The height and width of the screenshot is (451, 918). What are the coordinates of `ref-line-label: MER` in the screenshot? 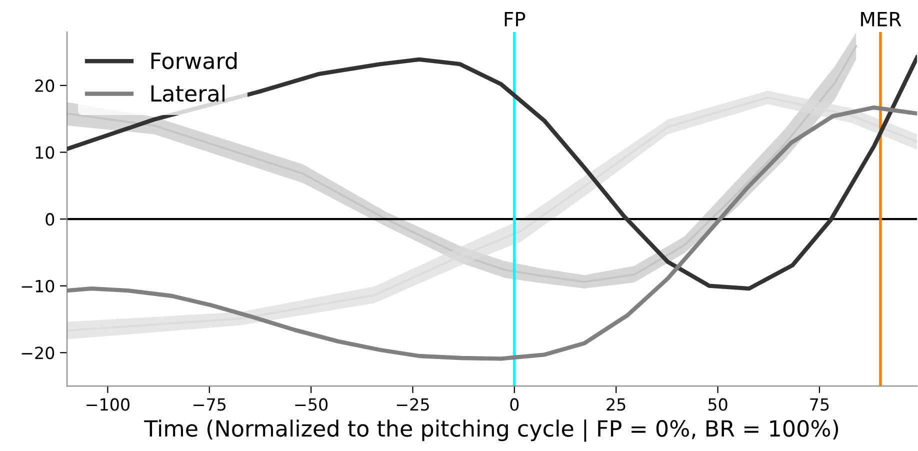 It's located at (881, 19).